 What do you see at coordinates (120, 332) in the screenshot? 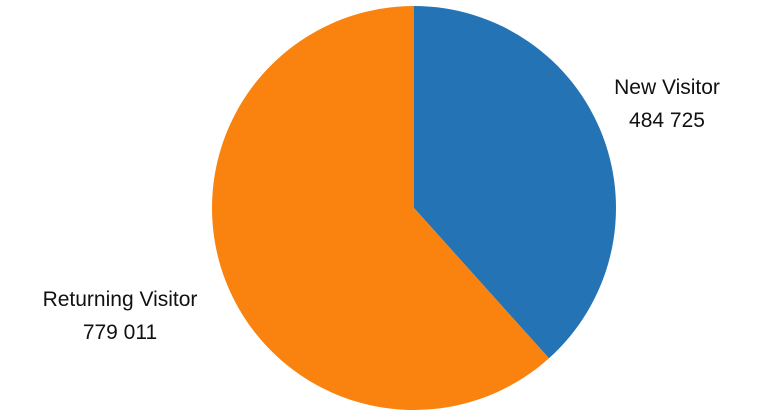
I see `slice-value-returning-visitor: 779 011` at bounding box center [120, 332].